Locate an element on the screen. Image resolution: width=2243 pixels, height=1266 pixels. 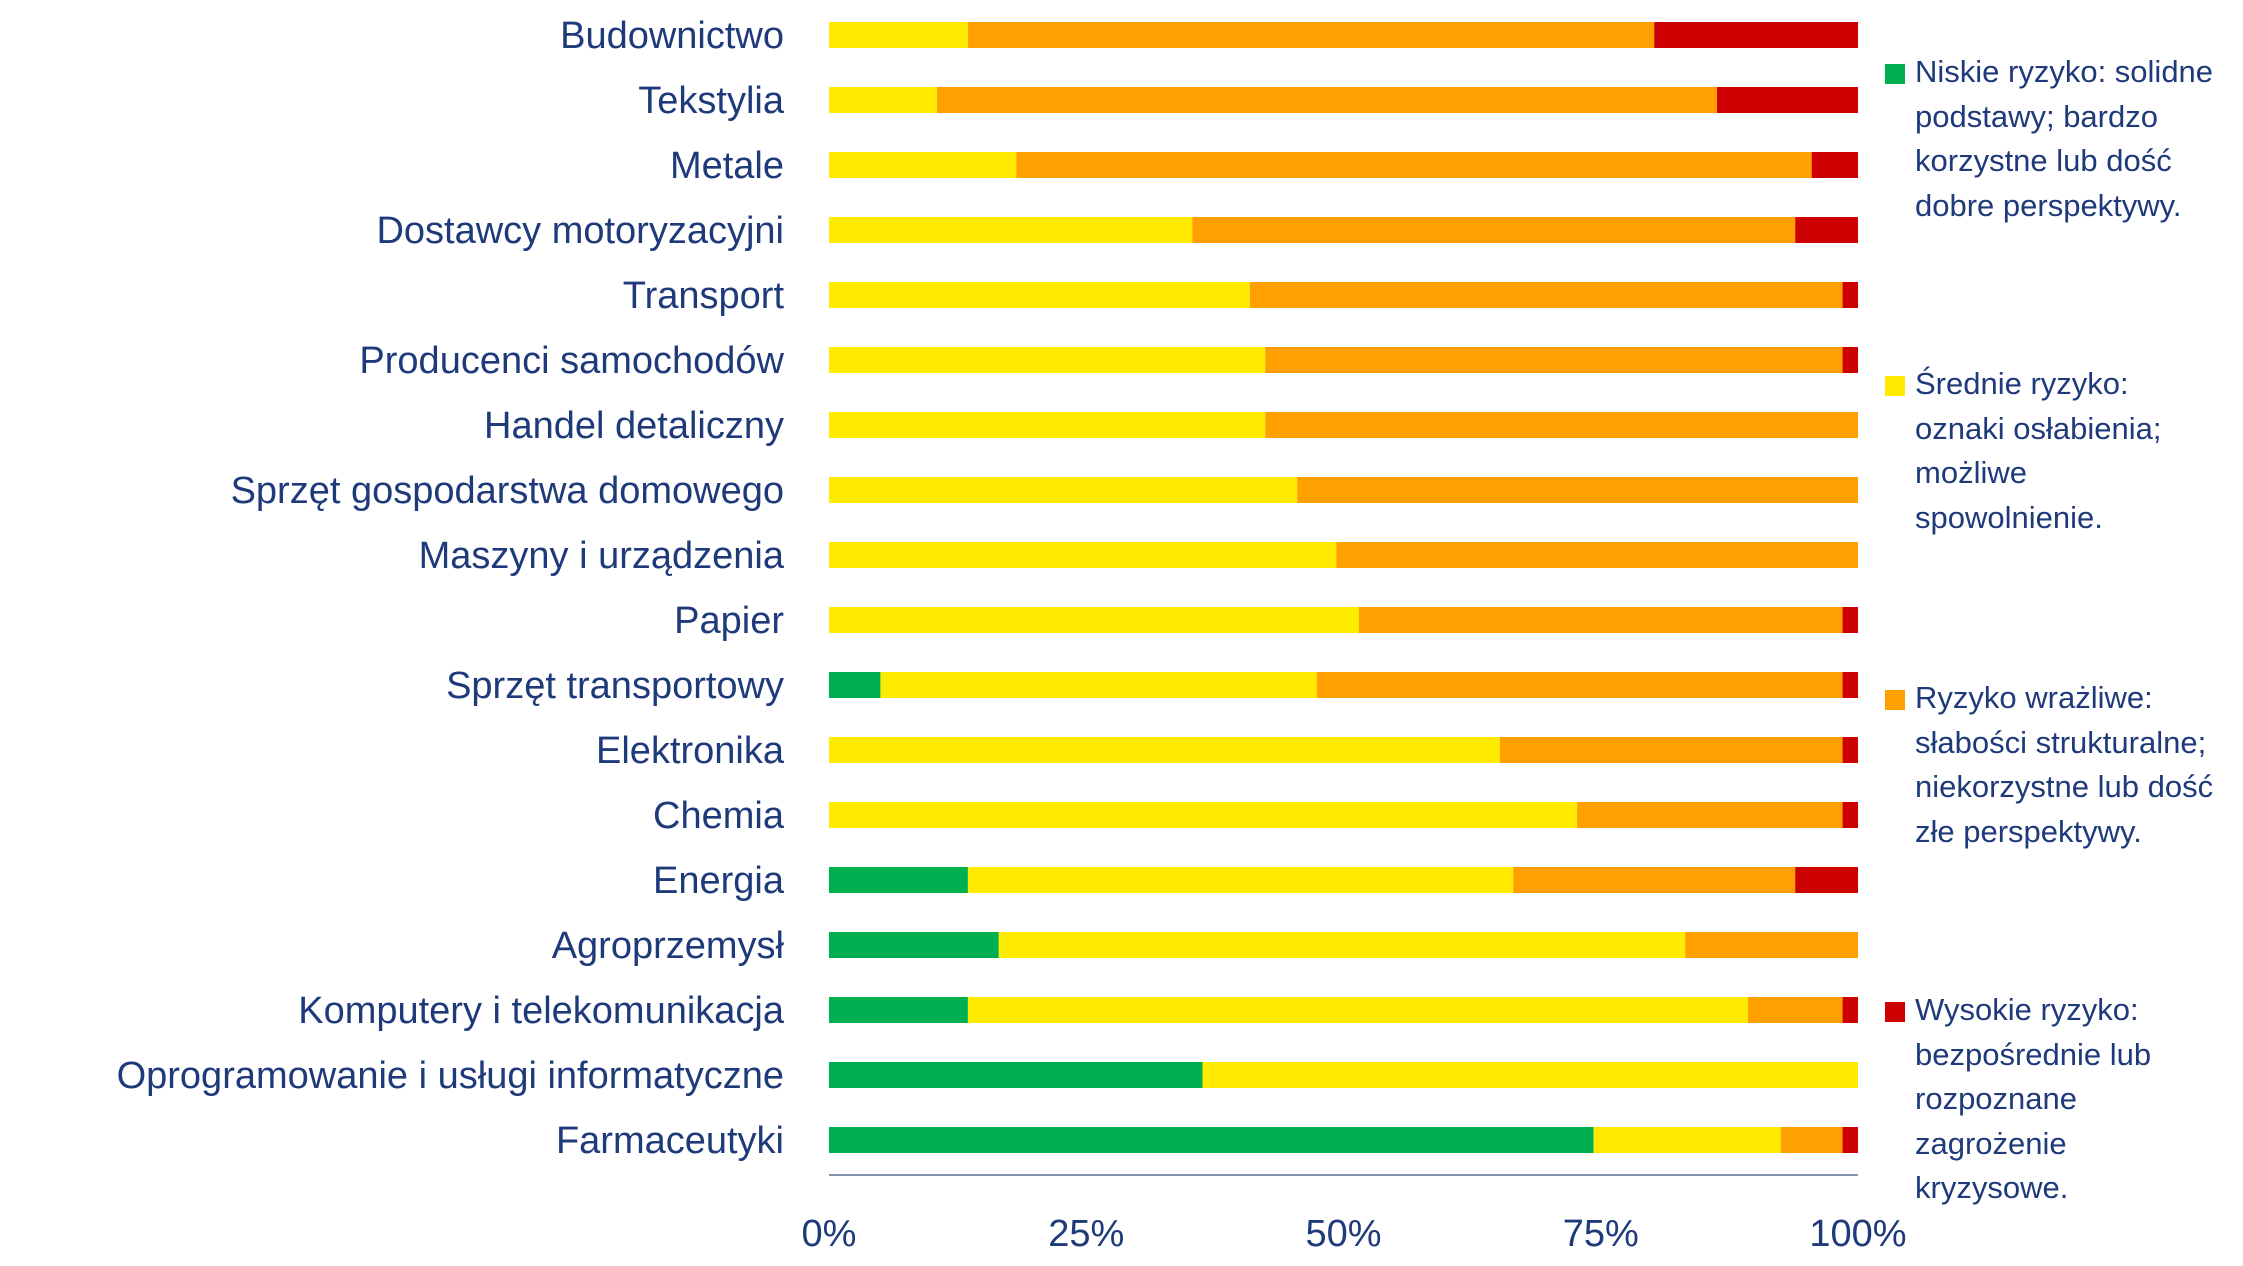
x-tick-label: 25% is located at coordinates (1086, 1234).